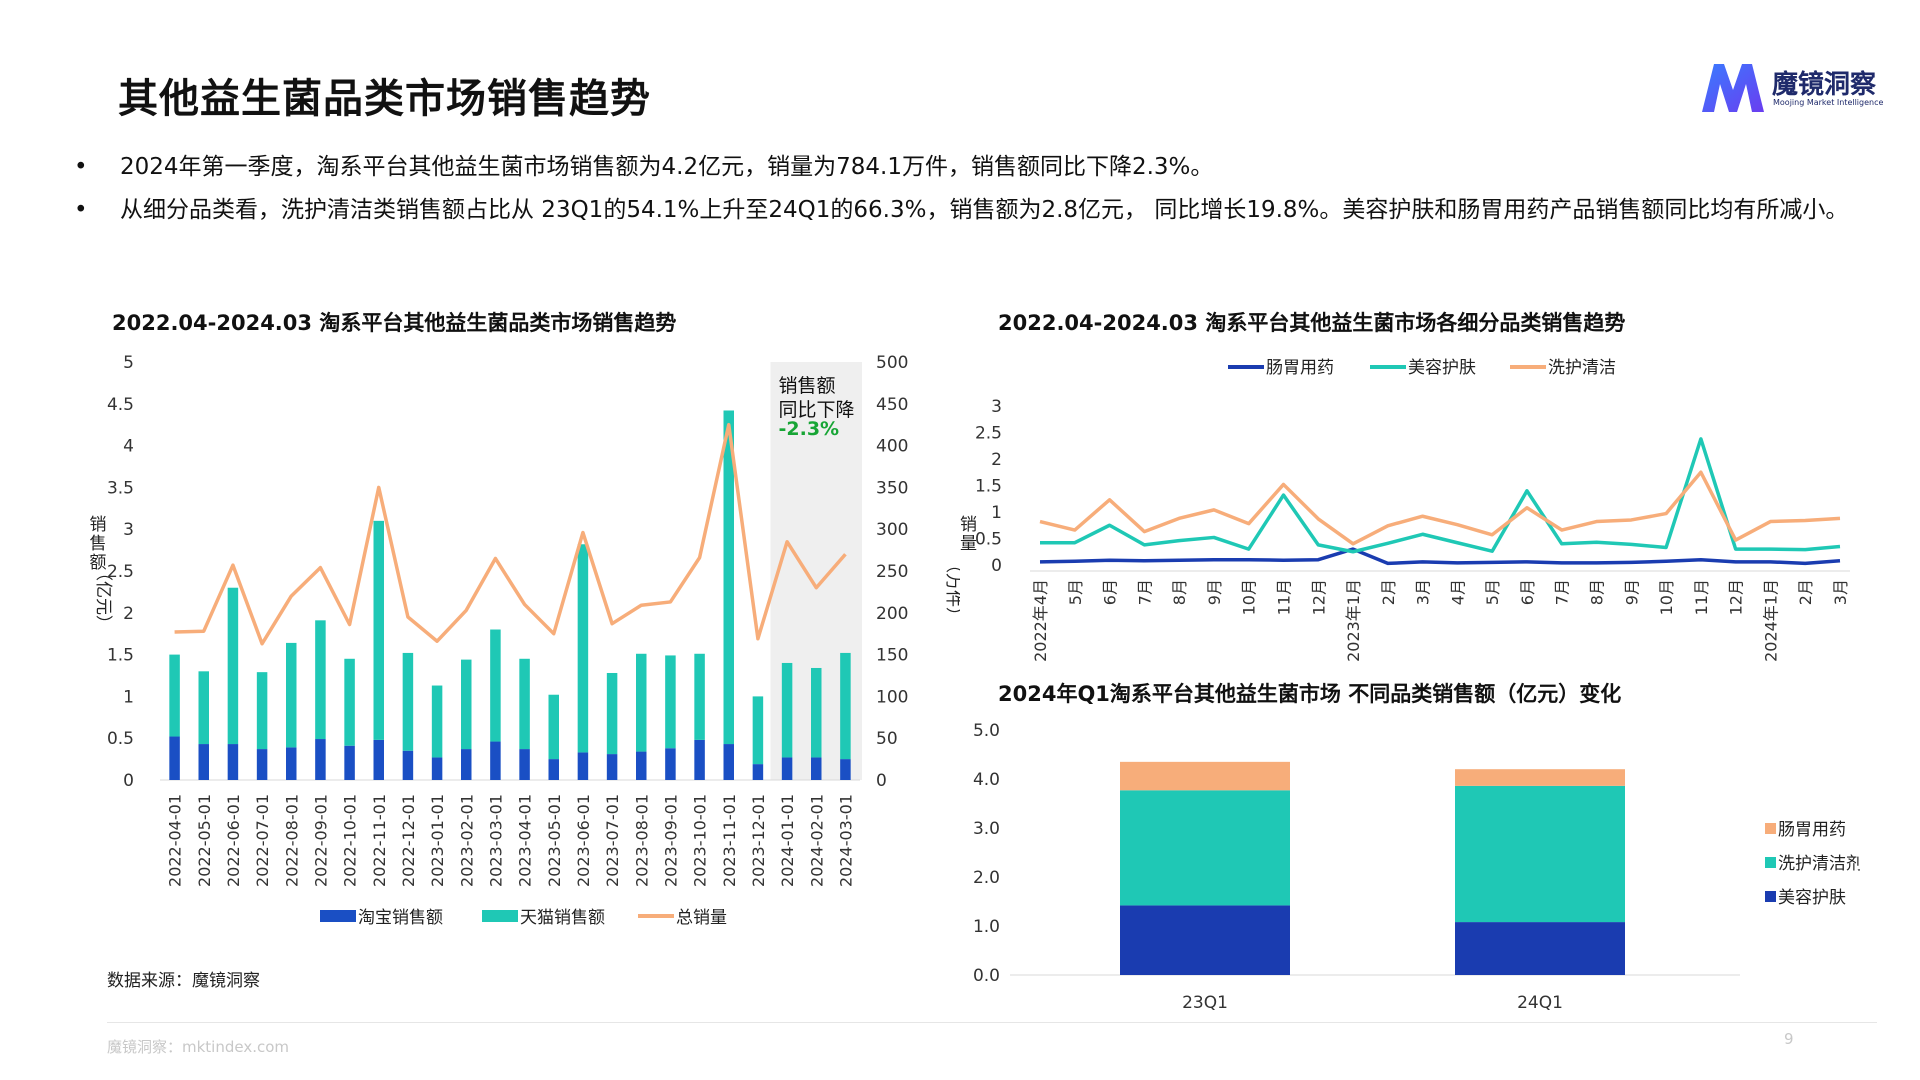 The width and height of the screenshot is (1920, 1080). I want to click on x-tick-label: 2022年4月, so click(1040, 620).